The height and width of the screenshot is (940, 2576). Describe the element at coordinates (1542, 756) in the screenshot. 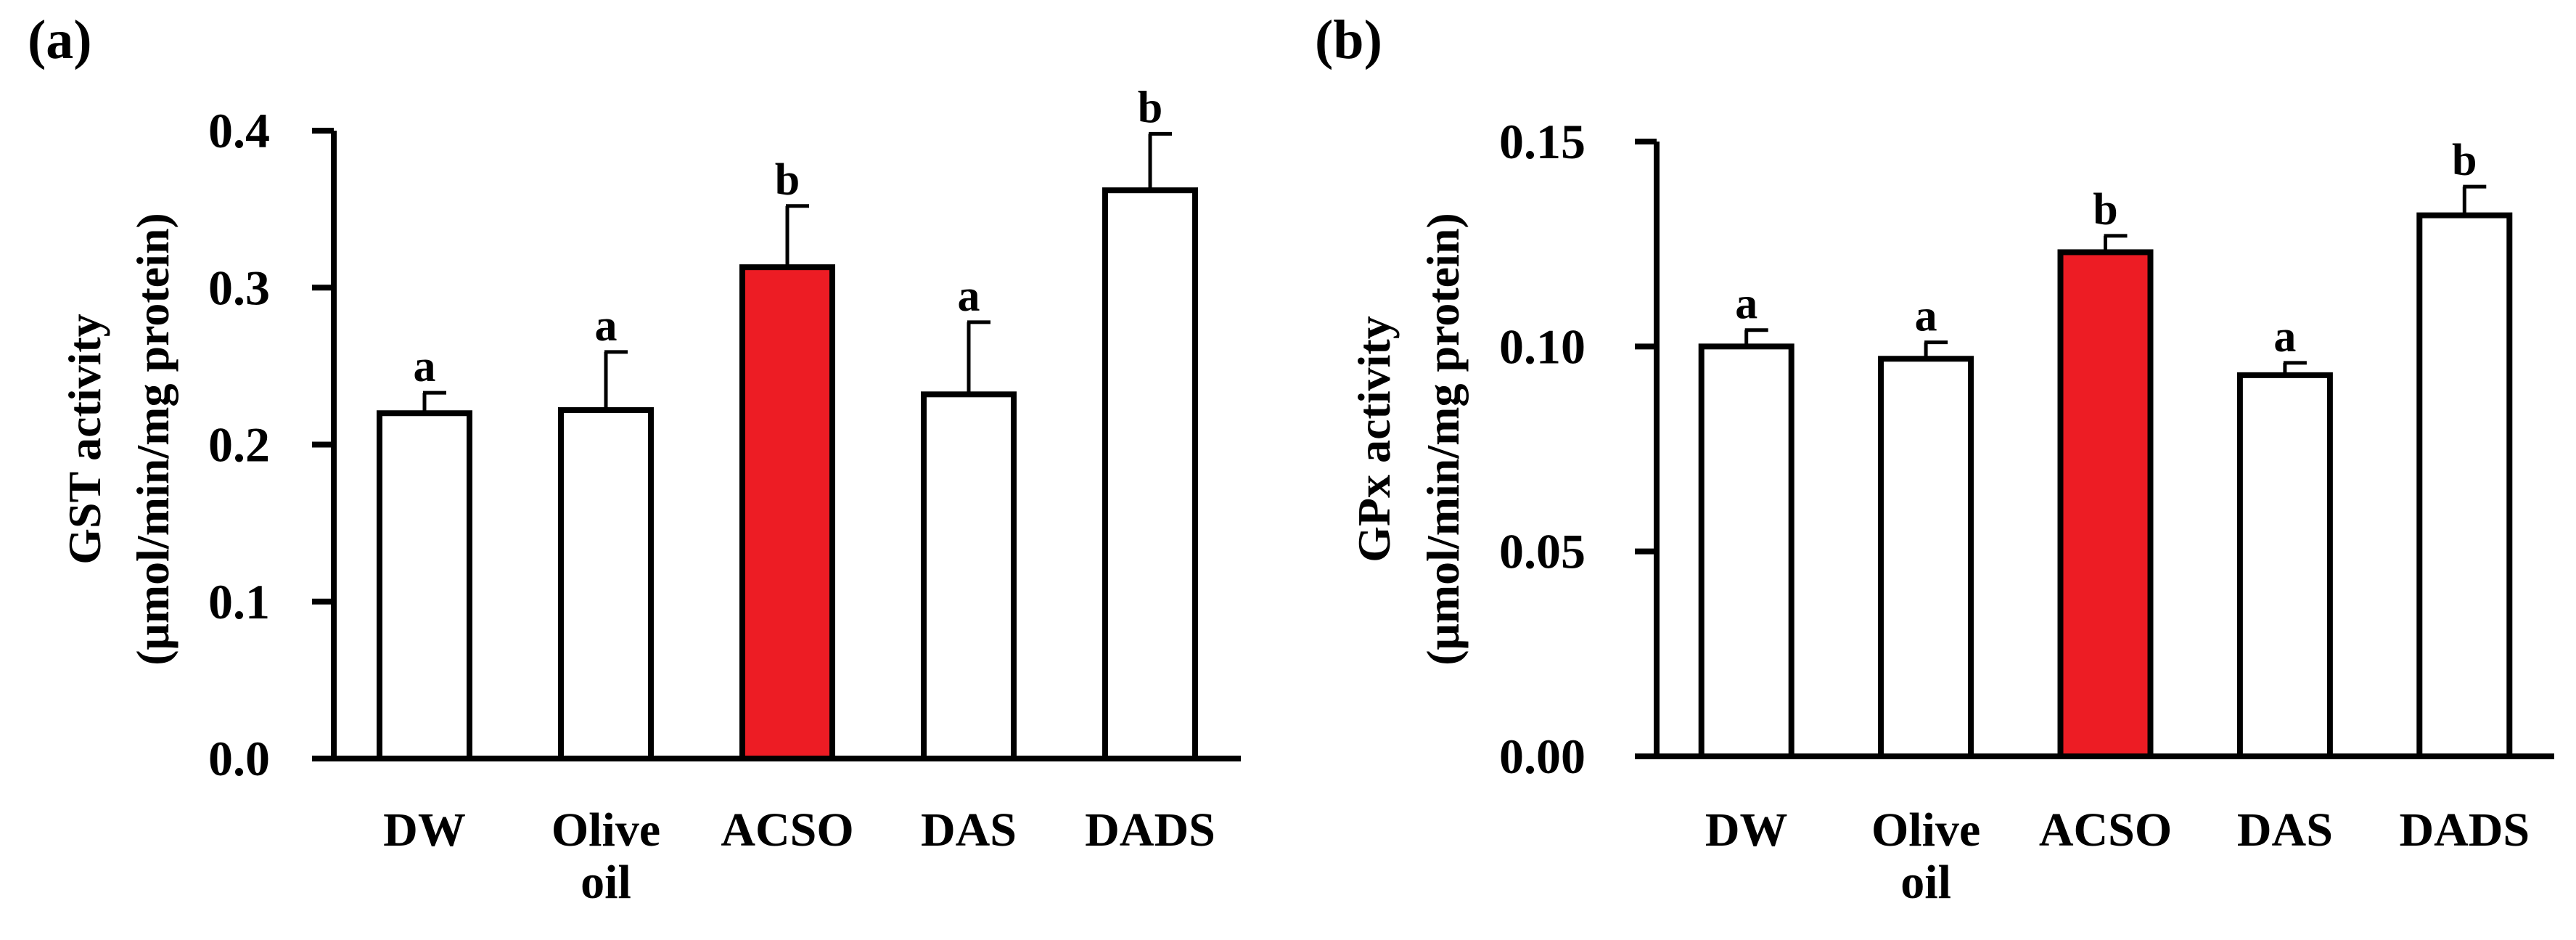

I see `y-tick-label: 0.00` at that location.